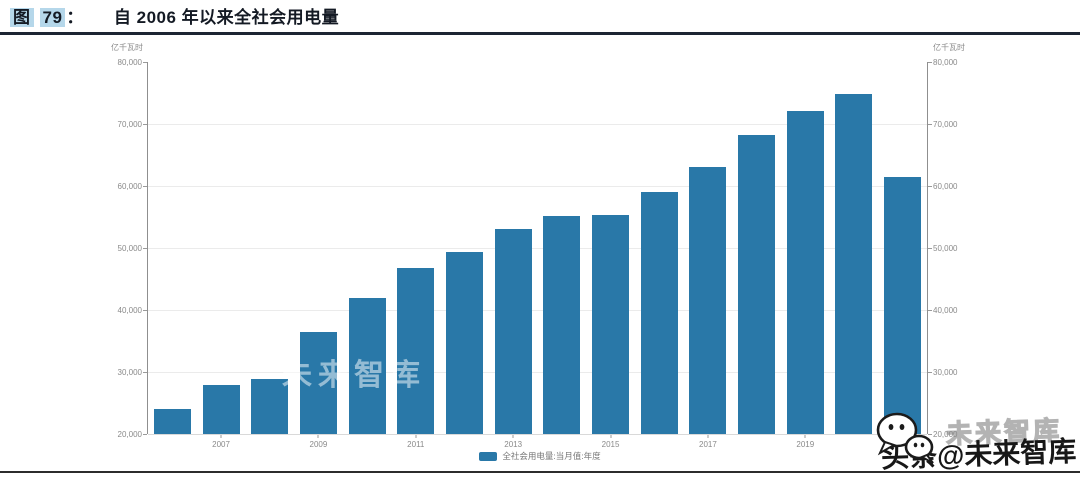 This screenshot has width=1080, height=480. What do you see at coordinates (513, 444) in the screenshot?
I see `x-axis-label: 2013` at bounding box center [513, 444].